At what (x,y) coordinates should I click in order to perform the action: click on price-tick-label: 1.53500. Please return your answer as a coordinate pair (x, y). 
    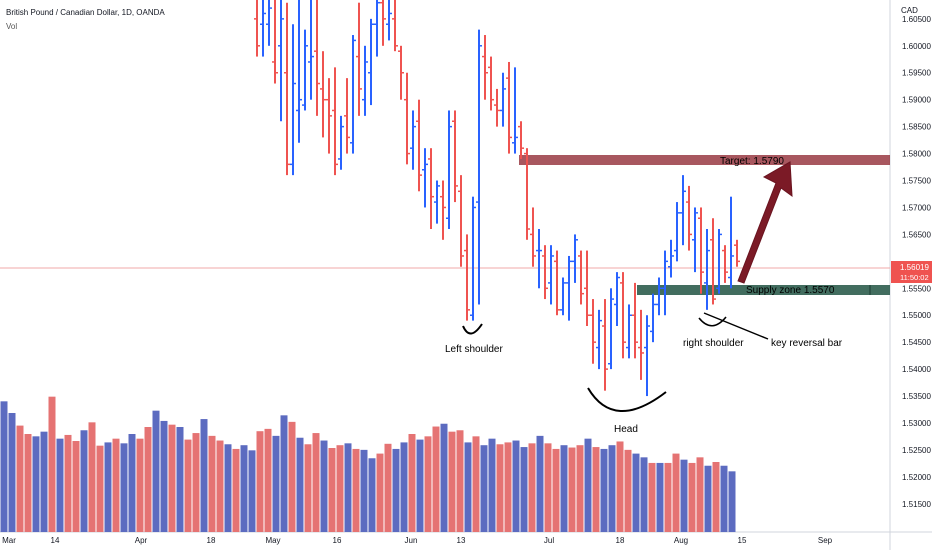
    Looking at the image, I should click on (916, 396).